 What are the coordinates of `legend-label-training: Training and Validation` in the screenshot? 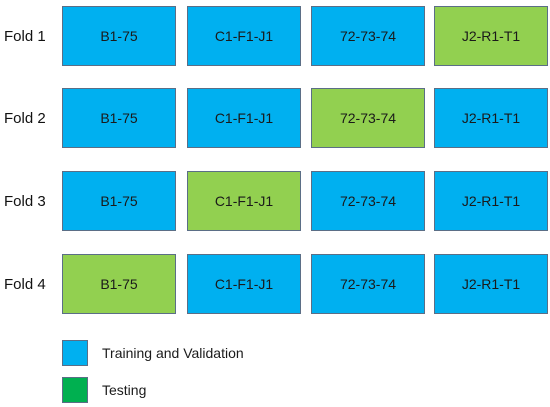 It's located at (173, 353).